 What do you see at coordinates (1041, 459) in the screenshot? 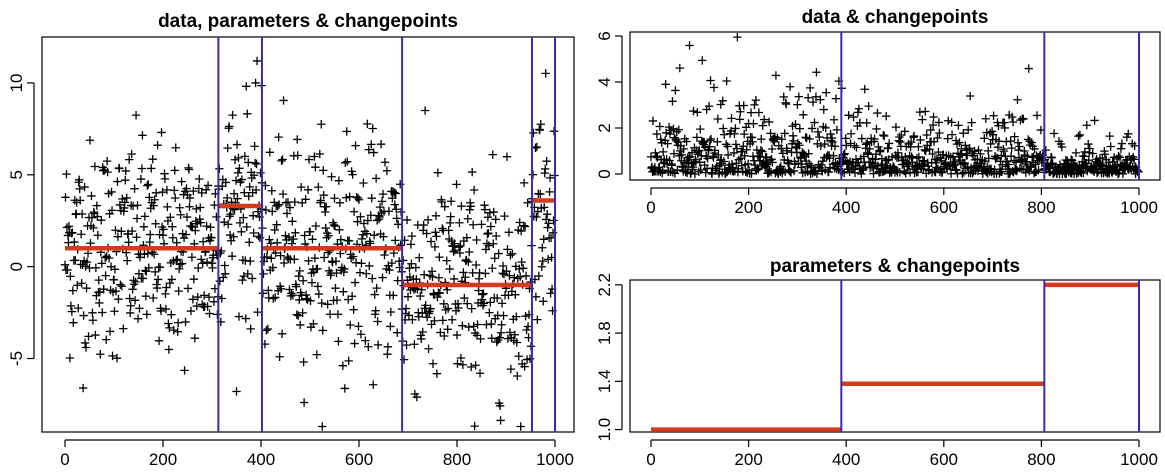
I see `x-tick-label: 800` at bounding box center [1041, 459].